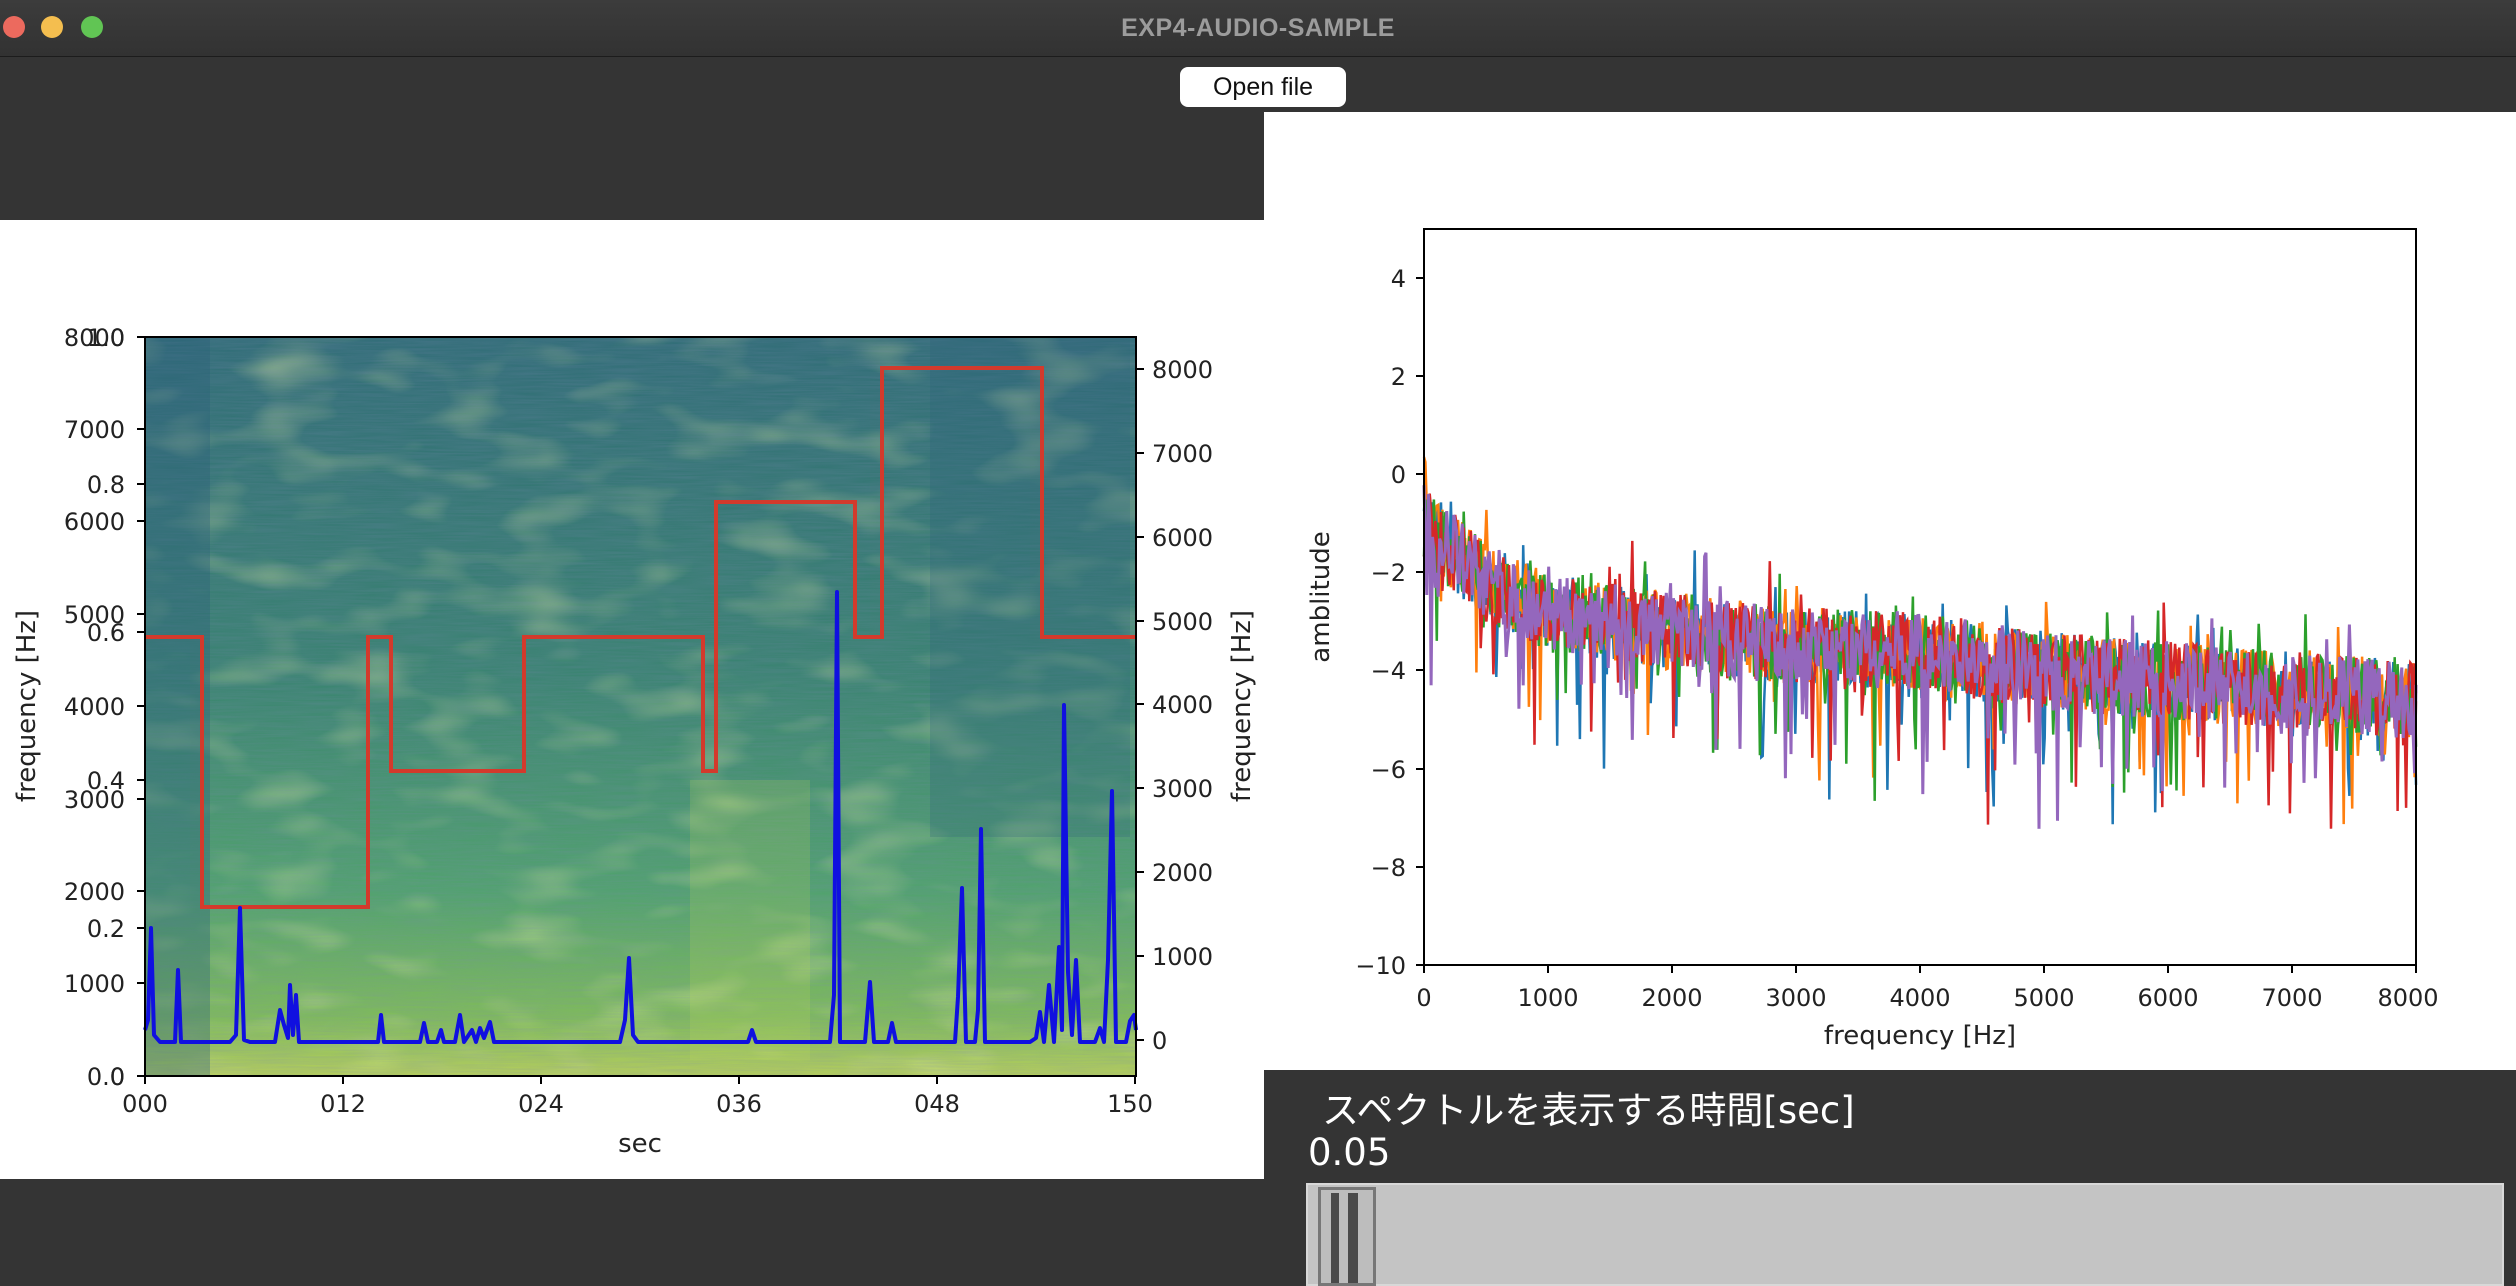 Image resolution: width=2516 pixels, height=1286 pixels. What do you see at coordinates (2043, 998) in the screenshot?
I see `x-tick: 5000` at bounding box center [2043, 998].